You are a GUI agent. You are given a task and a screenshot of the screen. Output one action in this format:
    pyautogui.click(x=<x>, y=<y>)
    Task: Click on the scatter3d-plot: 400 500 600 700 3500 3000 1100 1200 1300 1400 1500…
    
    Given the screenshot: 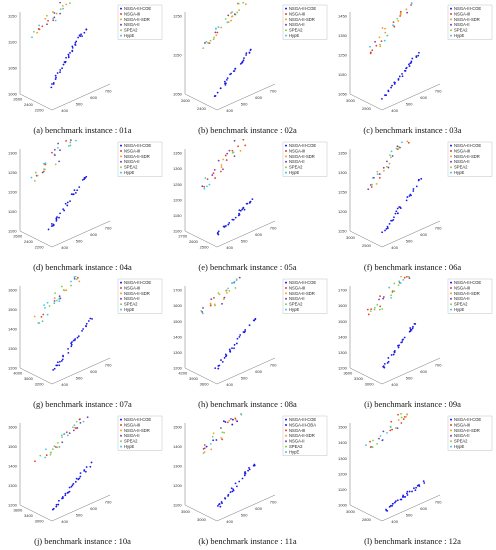 What is the action you would take?
    pyautogui.click(x=250, y=468)
    